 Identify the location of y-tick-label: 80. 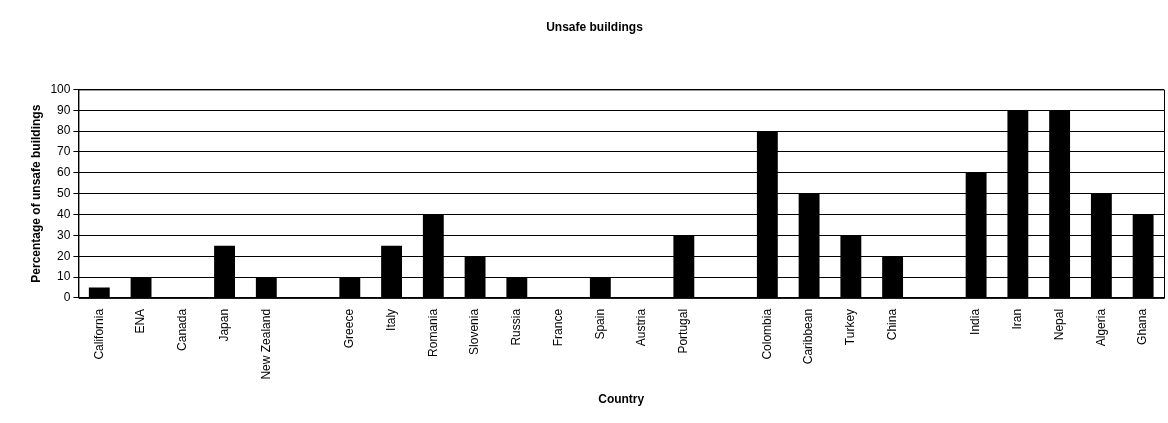
(64, 130).